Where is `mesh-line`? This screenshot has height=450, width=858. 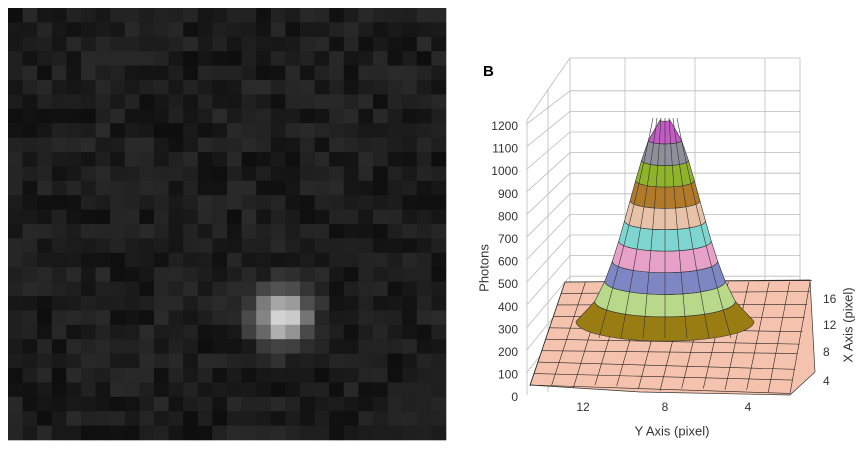 mesh-line is located at coordinates (672, 341).